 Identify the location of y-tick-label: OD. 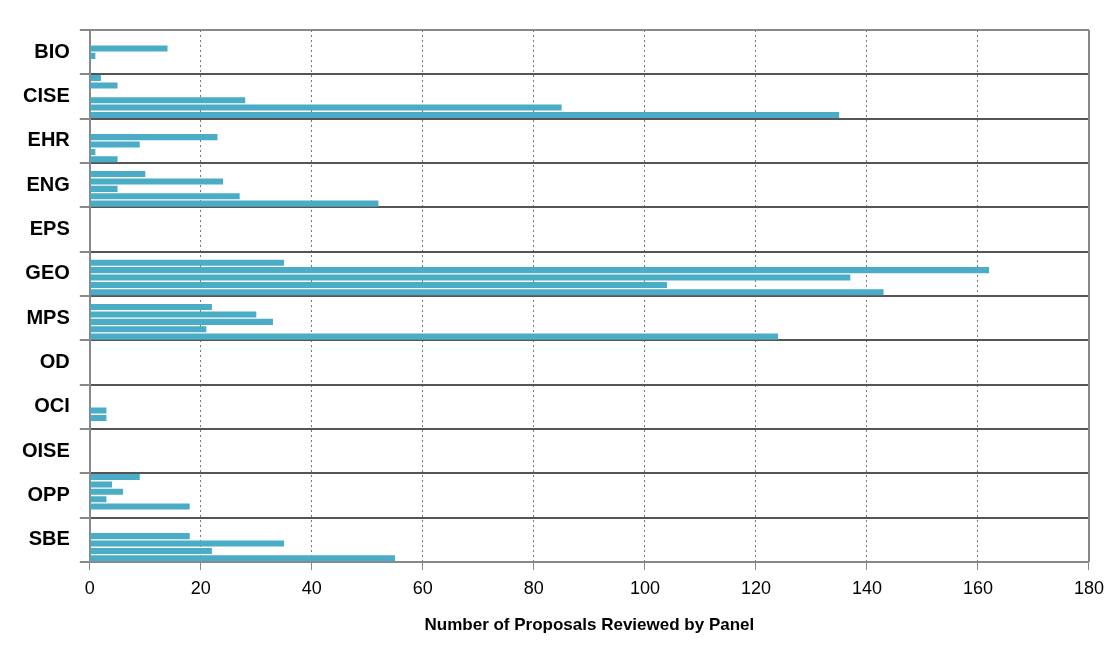
(54, 361).